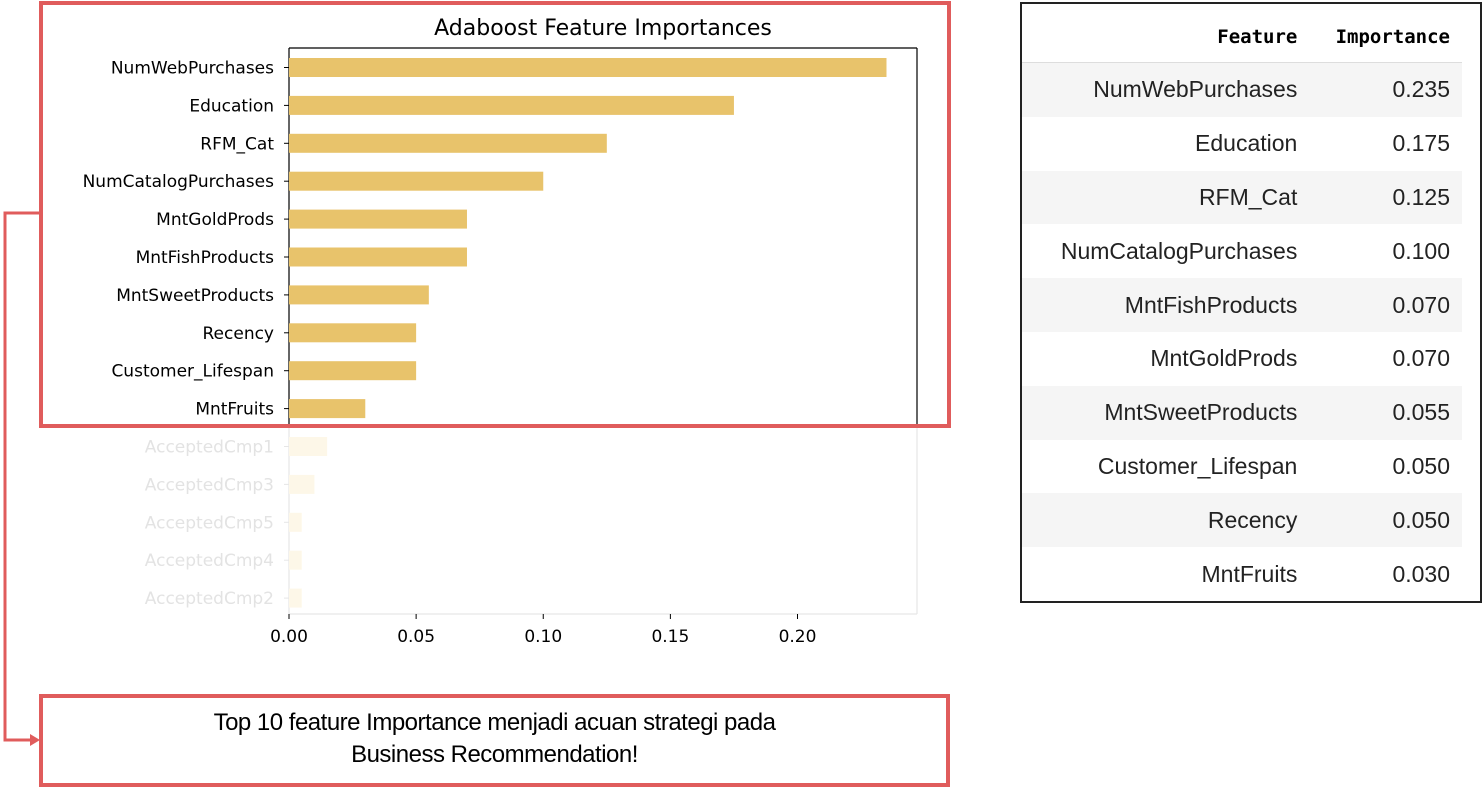 This screenshot has height=790, width=1483. I want to click on bar-Customer_Lifespan, so click(353, 371).